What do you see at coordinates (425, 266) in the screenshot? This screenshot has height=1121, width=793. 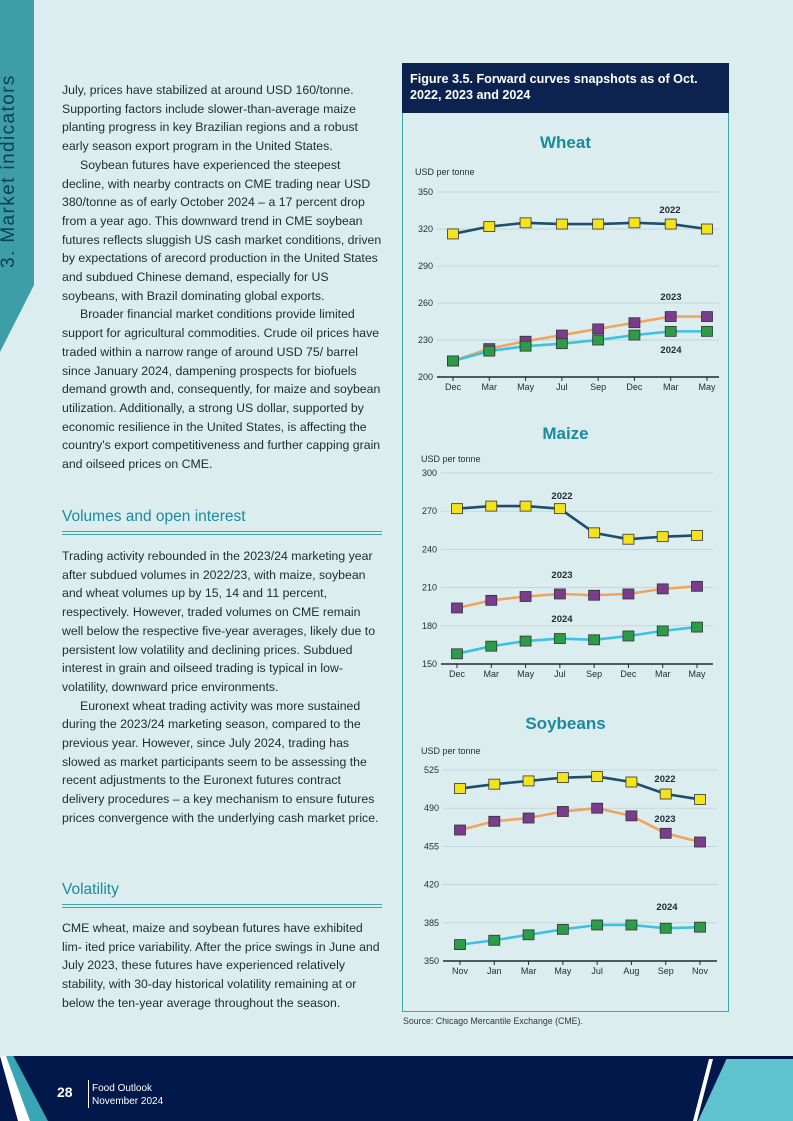 I see `y-tick-label: 290` at bounding box center [425, 266].